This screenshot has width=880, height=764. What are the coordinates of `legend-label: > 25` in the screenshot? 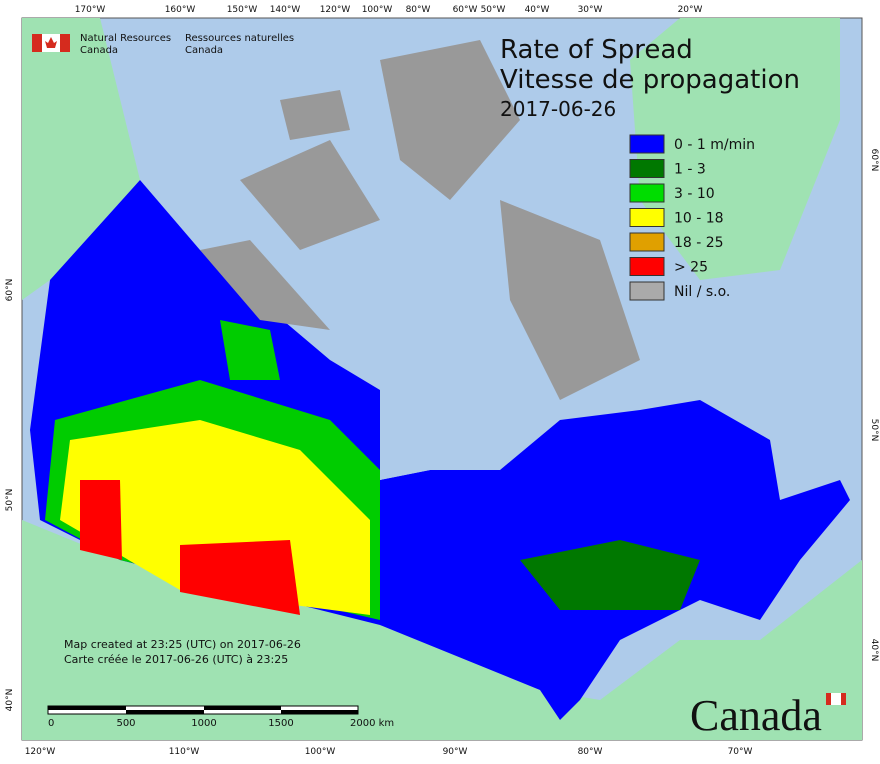 It's located at (691, 268).